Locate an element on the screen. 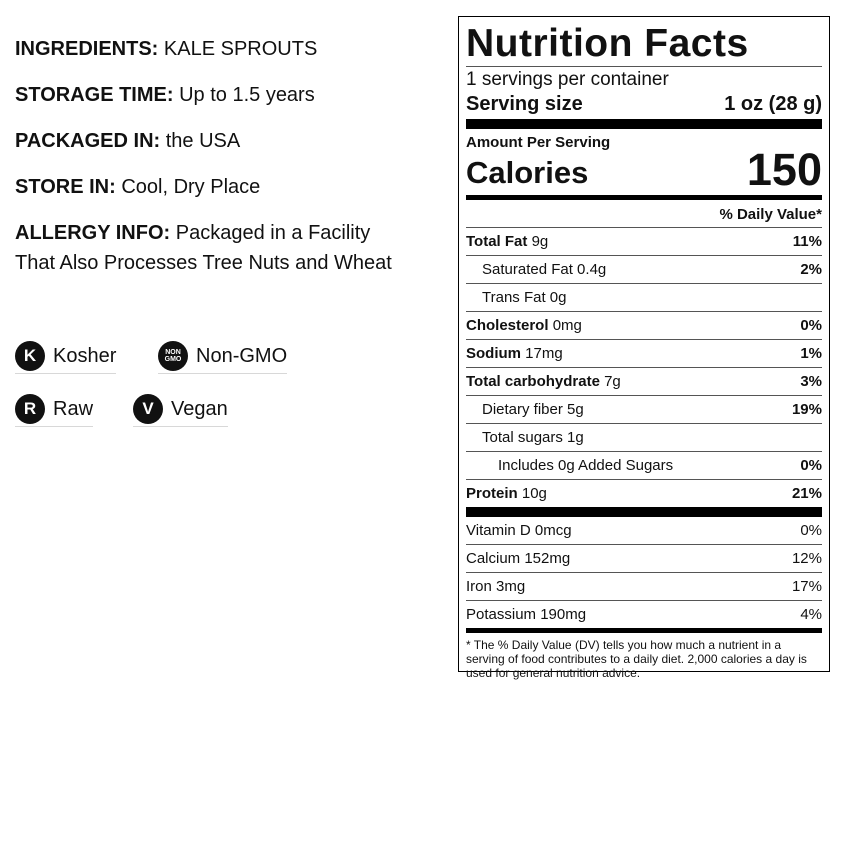  storage-time-label: STORAGE TIME: is located at coordinates (94, 95).